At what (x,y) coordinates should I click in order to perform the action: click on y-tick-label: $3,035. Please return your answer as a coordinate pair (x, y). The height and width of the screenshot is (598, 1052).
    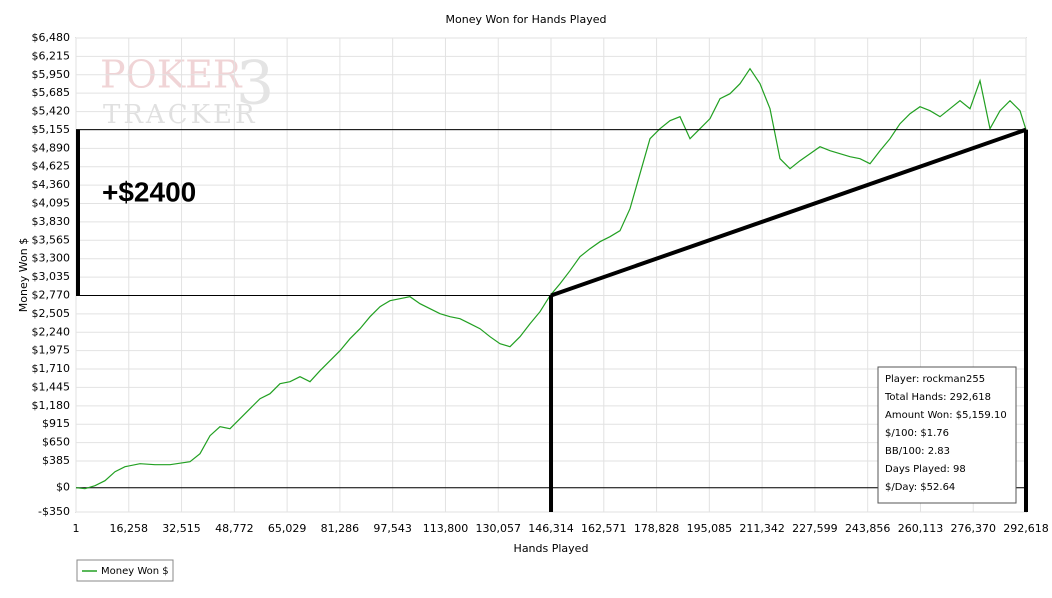
    Looking at the image, I should click on (51, 276).